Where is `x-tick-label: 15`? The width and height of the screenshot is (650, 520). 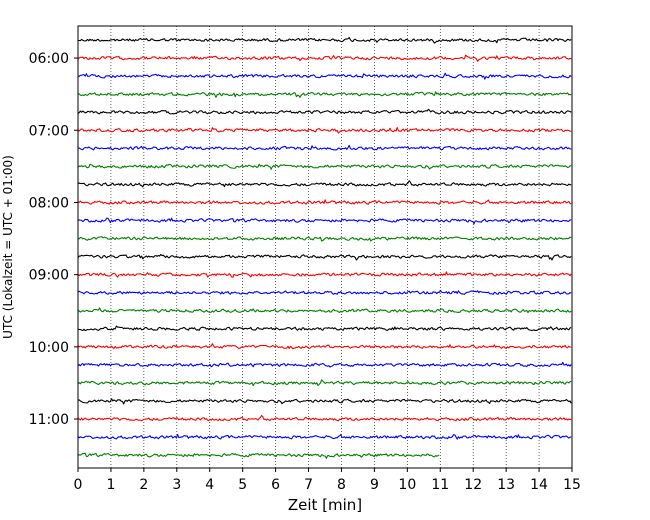 x-tick-label: 15 is located at coordinates (572, 485).